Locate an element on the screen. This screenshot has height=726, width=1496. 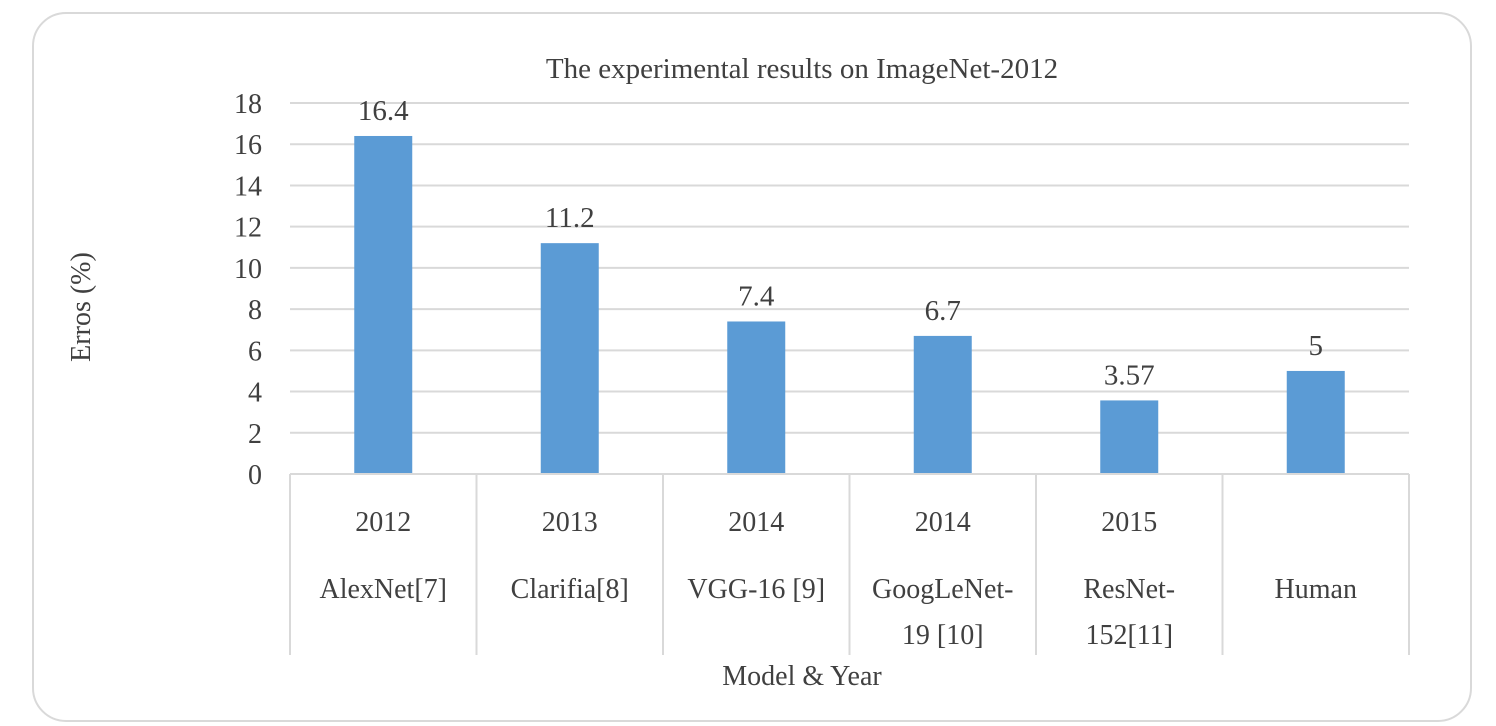
x-category-model: 19 [10] is located at coordinates (943, 635).